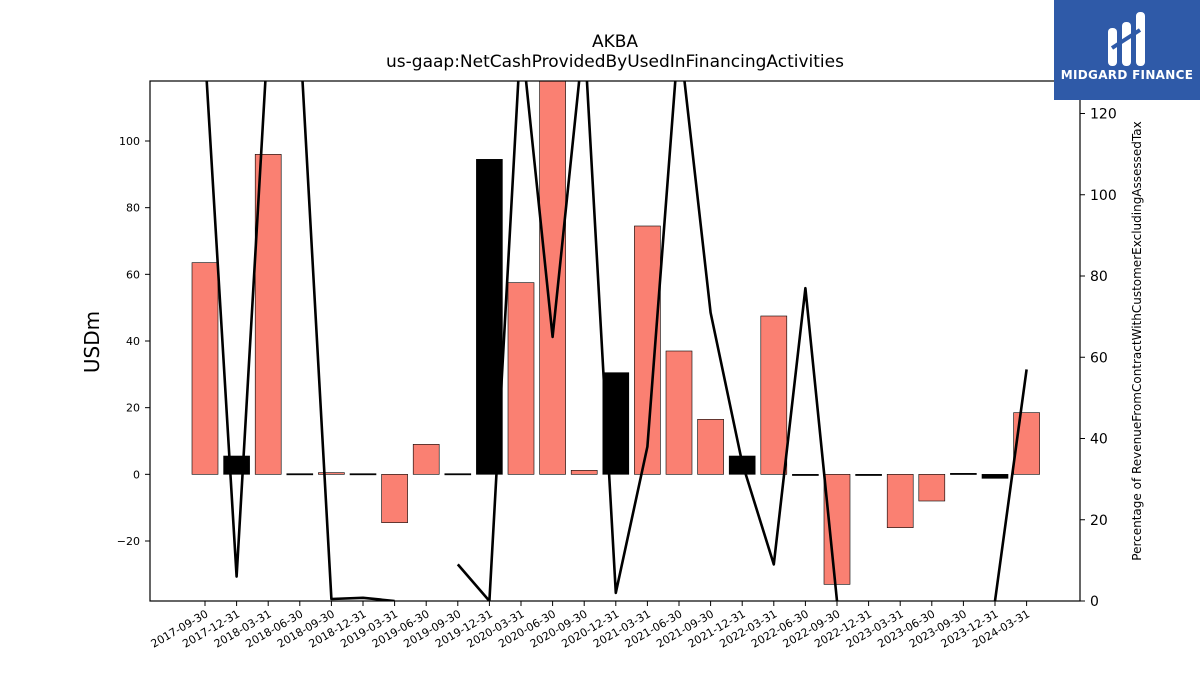 The image size is (1200, 675). What do you see at coordinates (92, 342) in the screenshot?
I see `y-axis-label: USDm` at bounding box center [92, 342].